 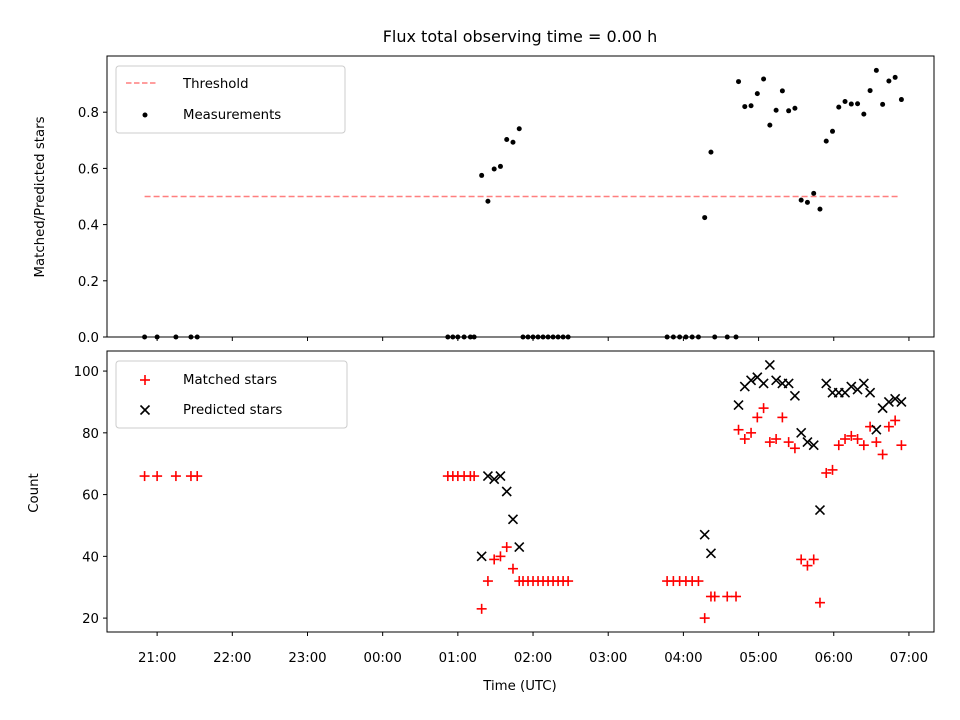 What do you see at coordinates (533, 658) in the screenshot?
I see `x-tick-label: 02:00` at bounding box center [533, 658].